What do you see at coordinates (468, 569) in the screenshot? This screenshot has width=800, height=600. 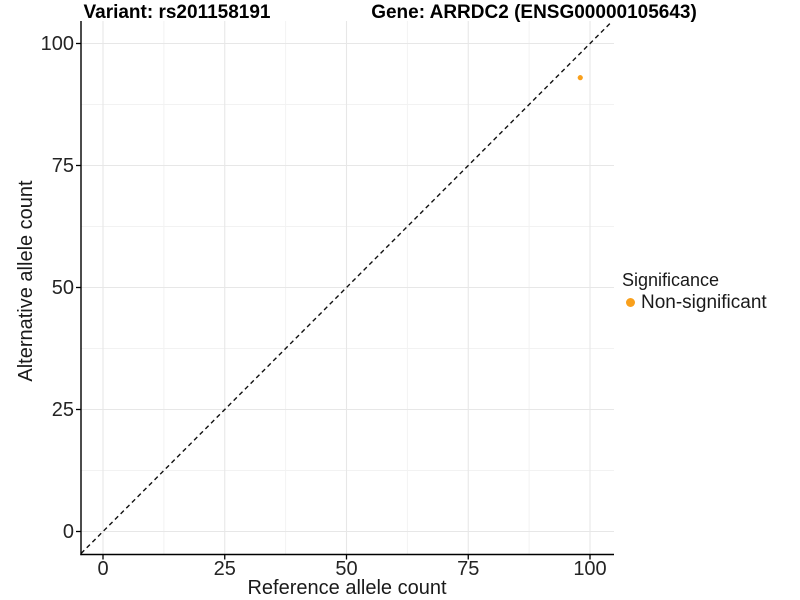 I see `x-tick-label: 75` at bounding box center [468, 569].